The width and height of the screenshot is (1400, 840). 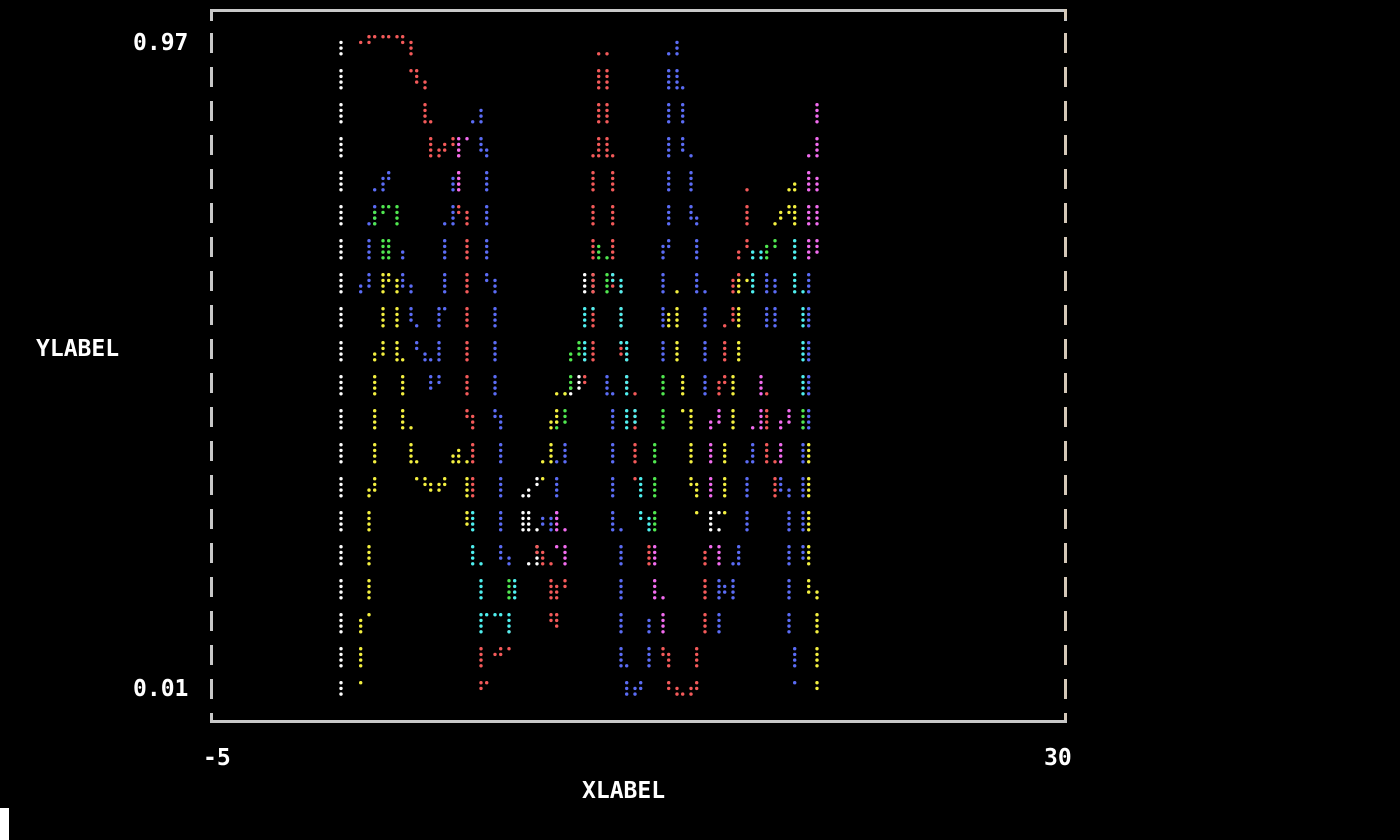 What do you see at coordinates (638, 10) in the screenshot?
I see `plot-frame-top` at bounding box center [638, 10].